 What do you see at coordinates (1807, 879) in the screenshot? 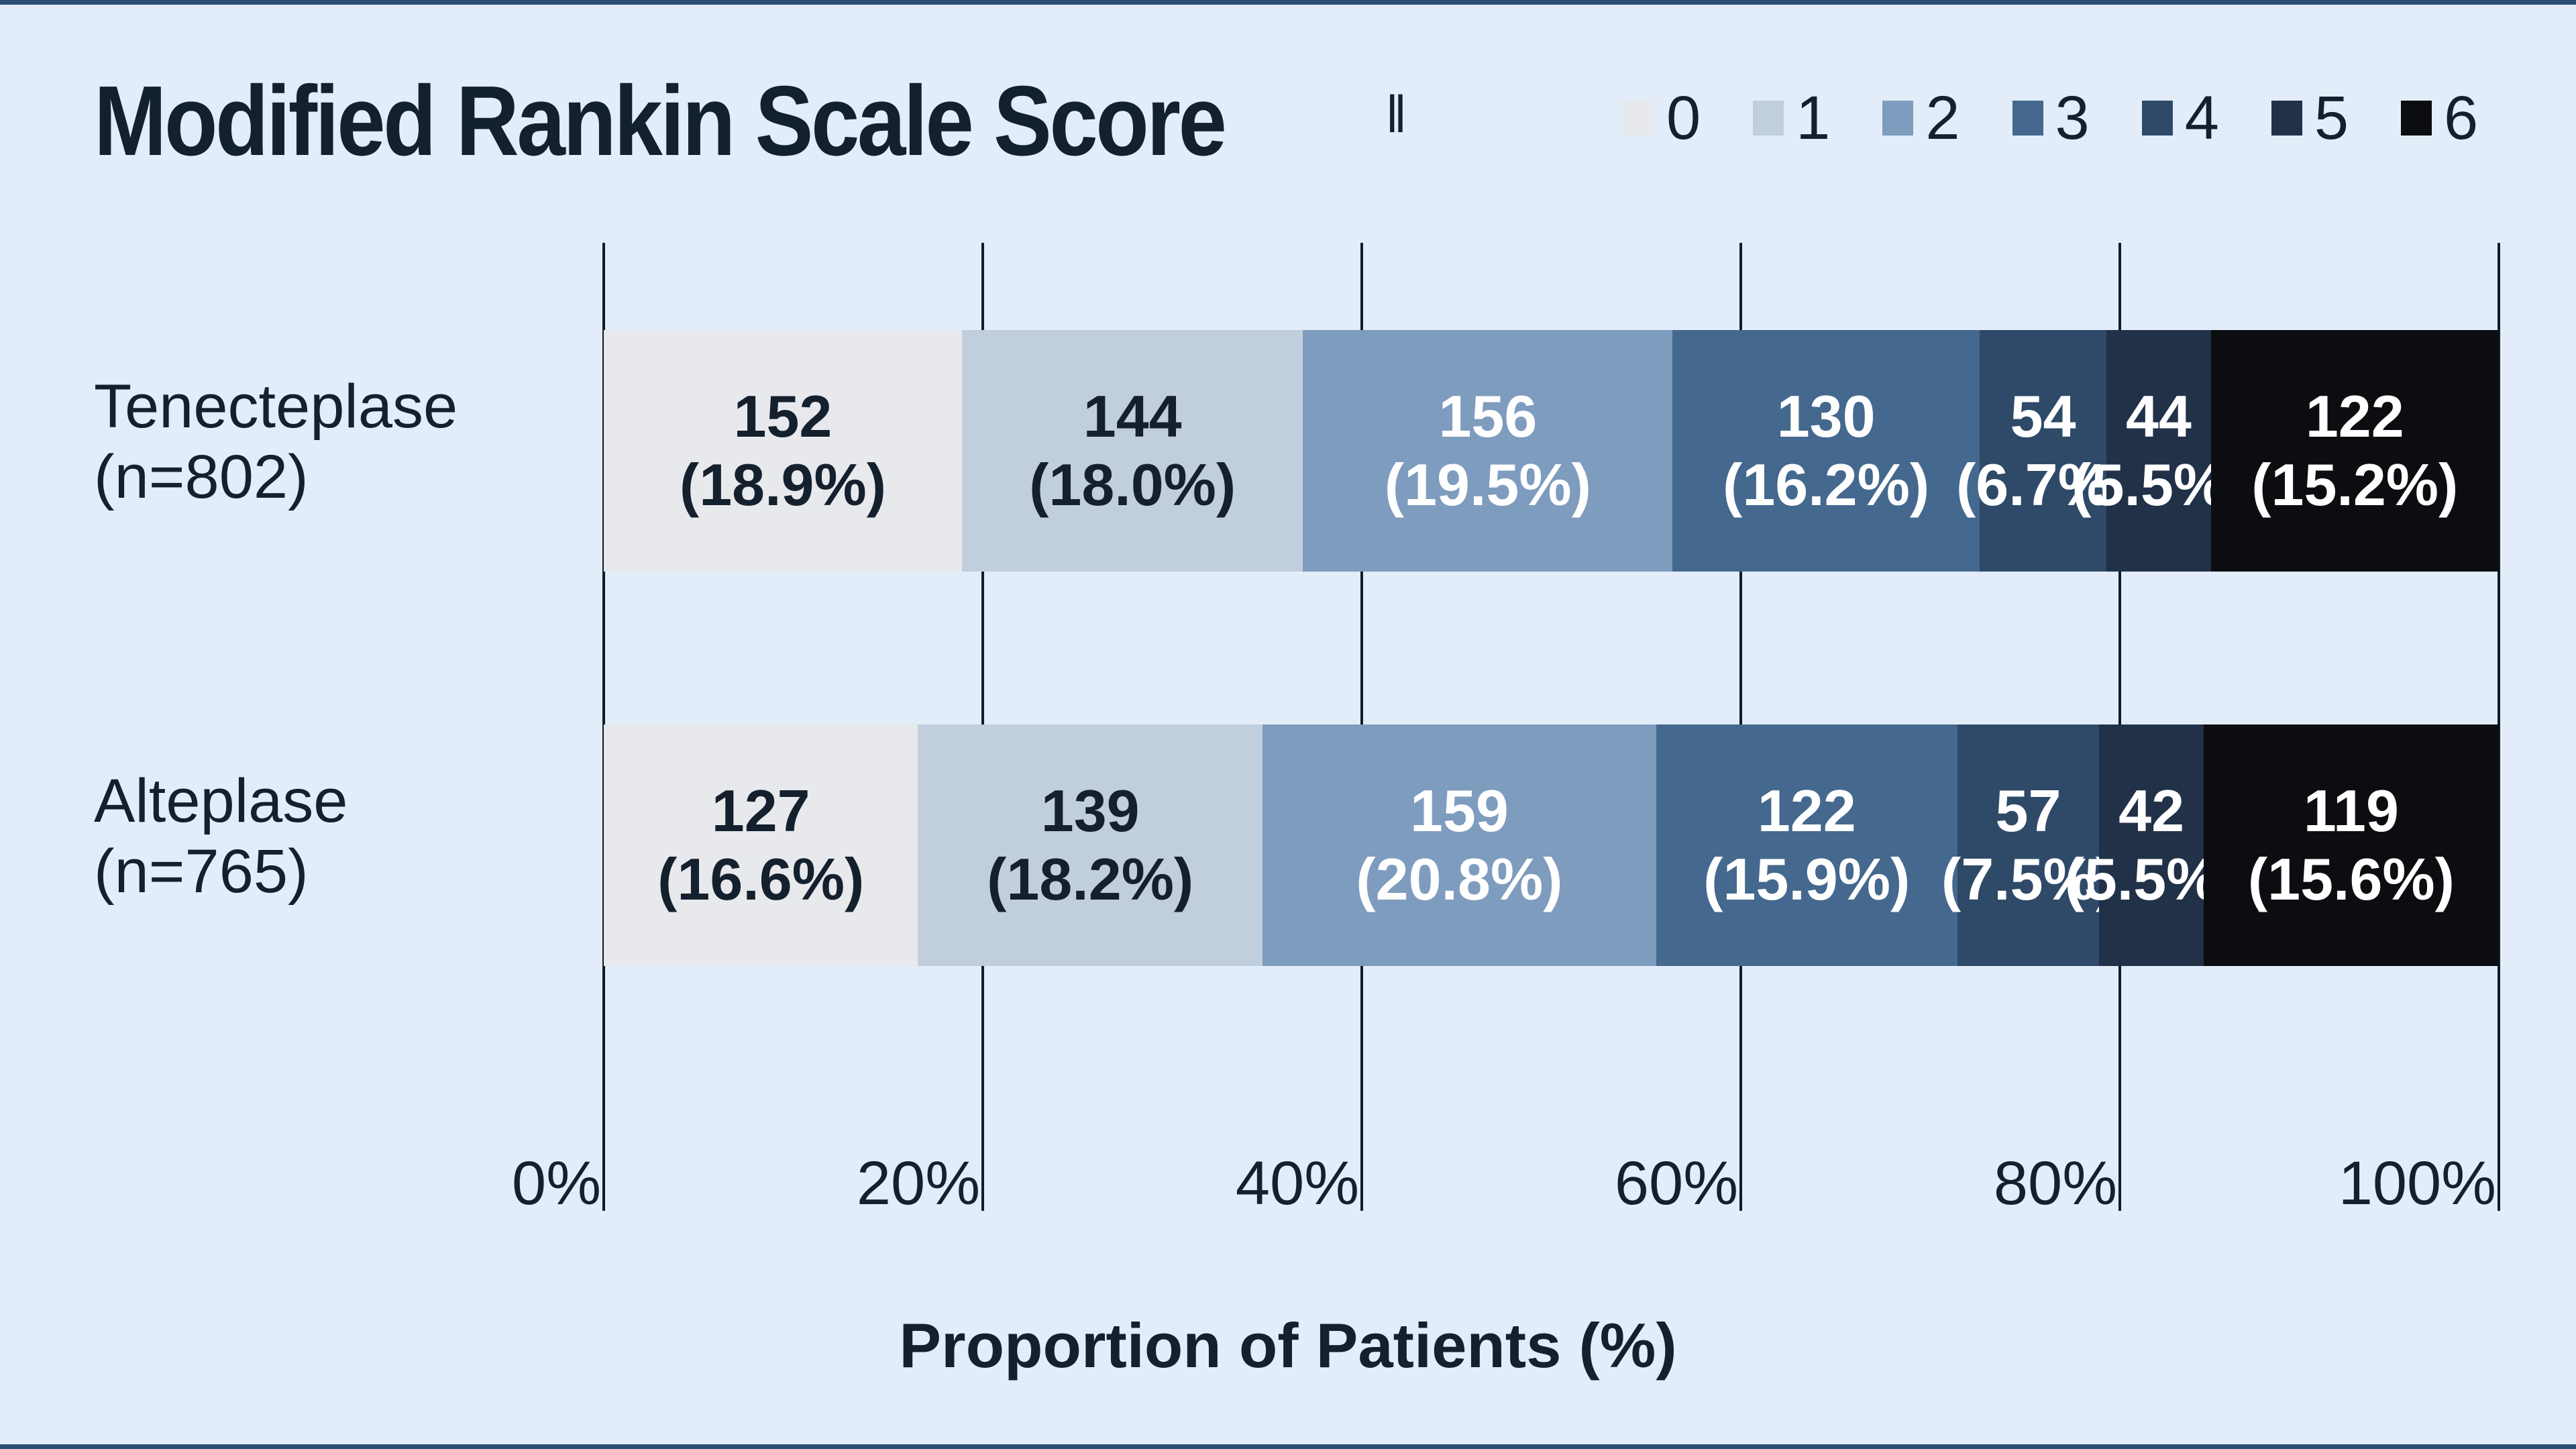
I see `segment-pct-label: (15.9%)` at bounding box center [1807, 879].